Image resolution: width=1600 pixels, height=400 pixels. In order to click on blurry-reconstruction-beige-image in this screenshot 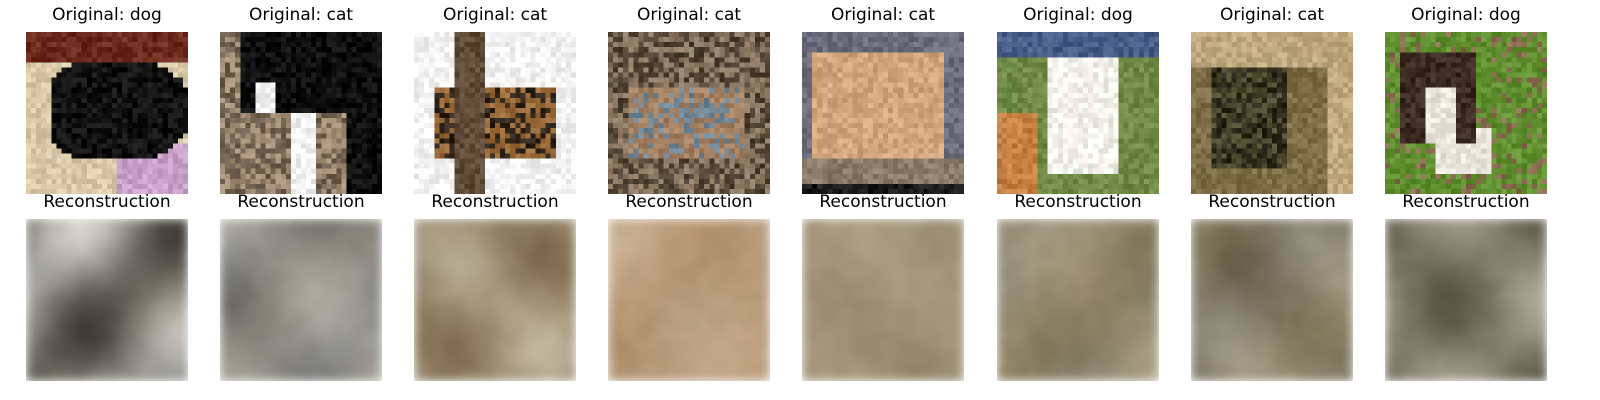, I will do `click(689, 300)`.